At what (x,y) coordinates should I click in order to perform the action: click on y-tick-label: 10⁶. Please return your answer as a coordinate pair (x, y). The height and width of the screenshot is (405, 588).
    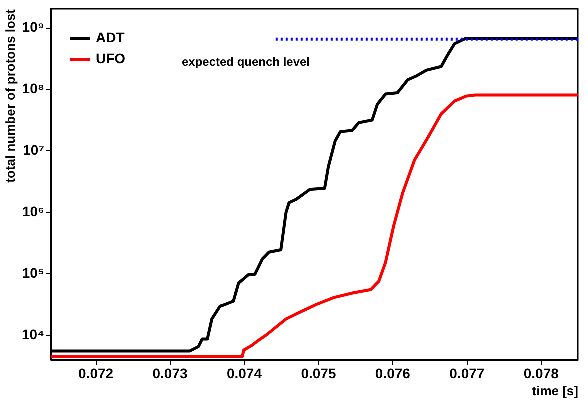
    Looking at the image, I should click on (33, 211).